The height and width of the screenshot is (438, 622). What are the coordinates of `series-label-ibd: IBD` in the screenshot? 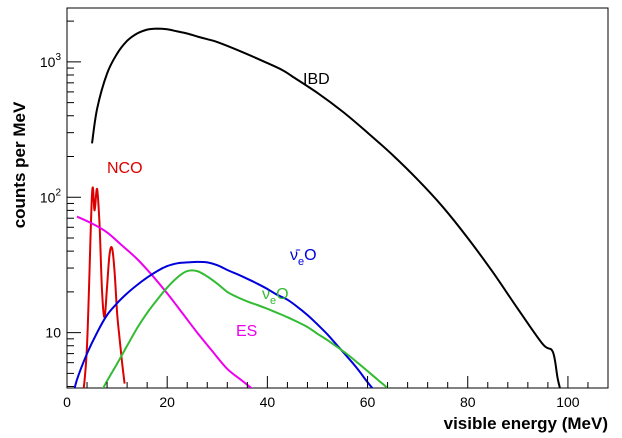 It's located at (316, 79).